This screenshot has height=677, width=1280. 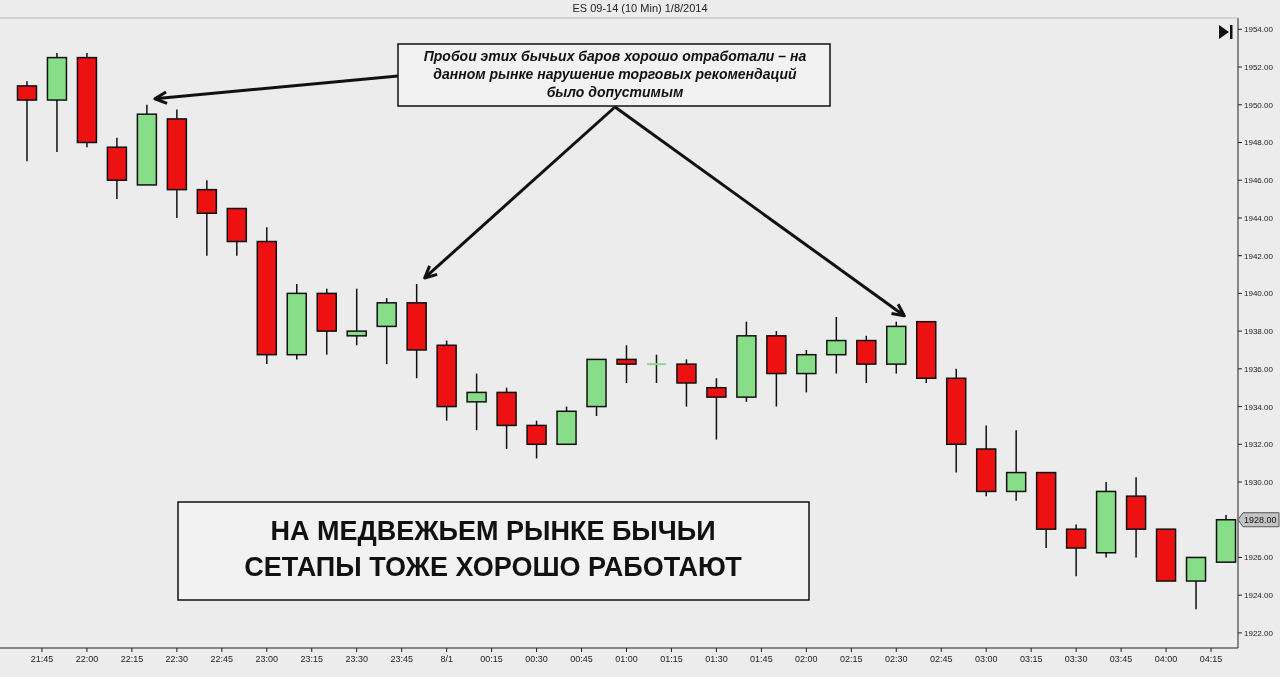 I want to click on x-tick-label: 01:45, so click(x=761, y=659).